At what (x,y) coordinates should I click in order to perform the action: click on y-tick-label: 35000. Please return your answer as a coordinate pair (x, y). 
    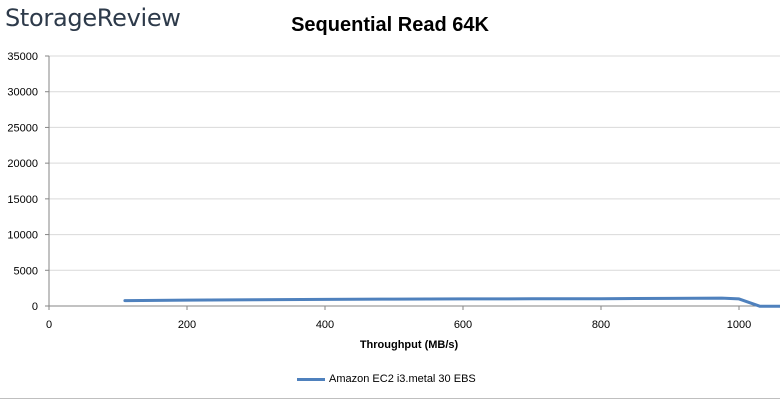
    Looking at the image, I should click on (22, 57).